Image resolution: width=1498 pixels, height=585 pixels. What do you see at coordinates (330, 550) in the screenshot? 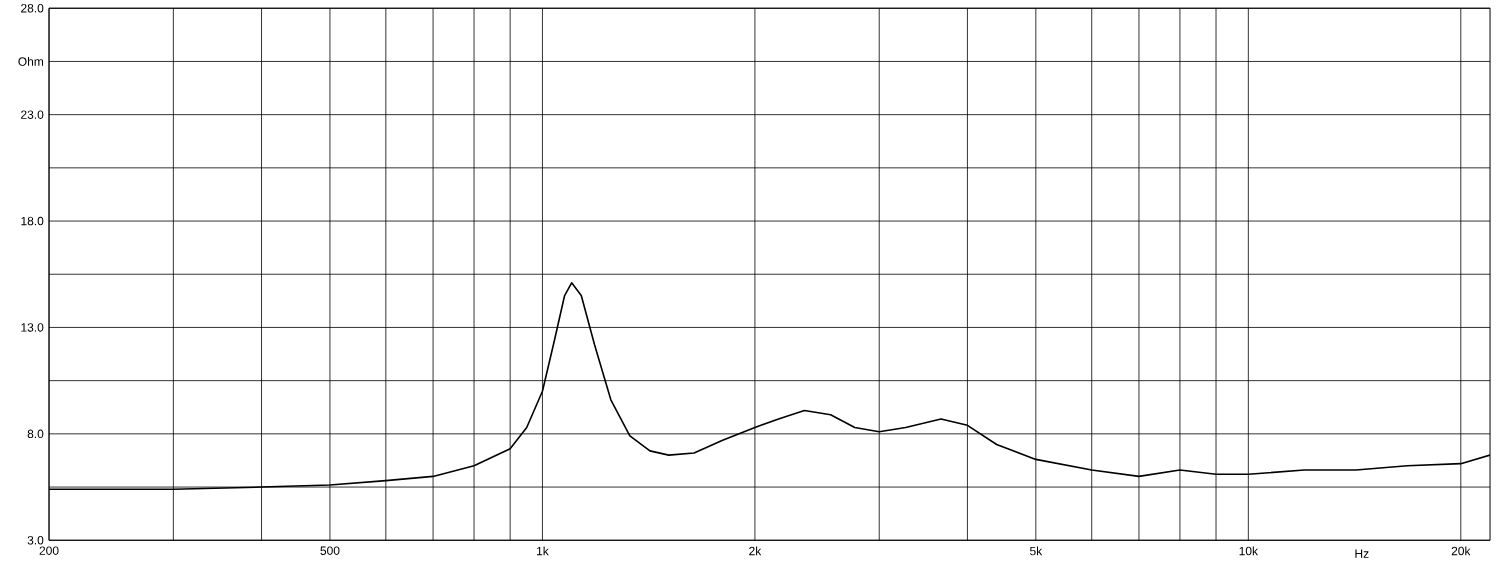
I see `x-tick-label: 500` at bounding box center [330, 550].